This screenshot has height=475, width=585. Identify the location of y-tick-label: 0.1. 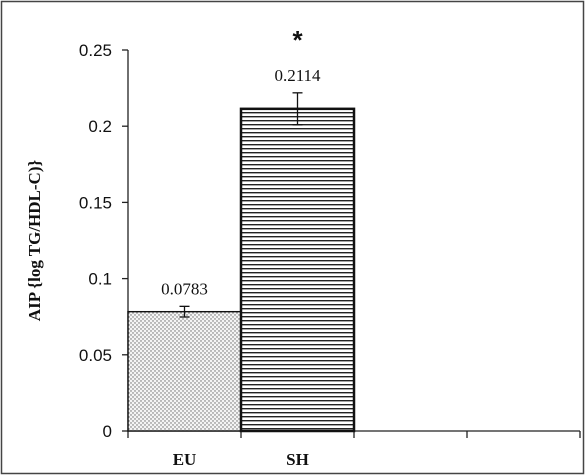
(100, 279).